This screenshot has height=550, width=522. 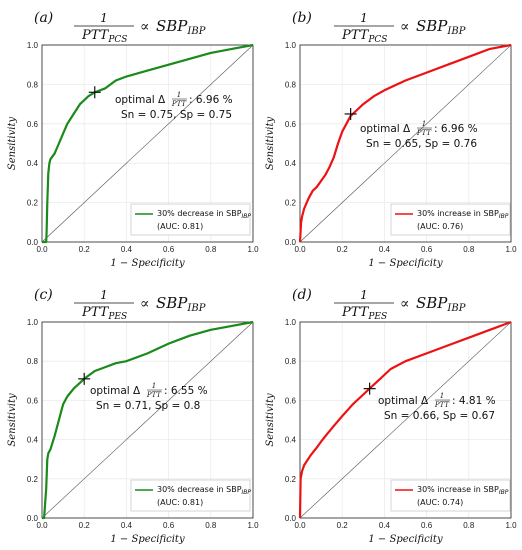 I want to click on legend-series-name: 30% increase in SBPIBP, so click(x=463, y=490).